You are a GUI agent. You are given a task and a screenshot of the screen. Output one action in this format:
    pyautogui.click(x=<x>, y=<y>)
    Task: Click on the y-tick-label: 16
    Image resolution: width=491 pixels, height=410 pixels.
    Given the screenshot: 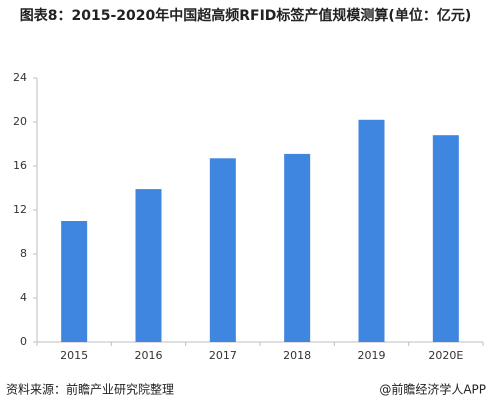 What is the action you would take?
    pyautogui.click(x=20, y=165)
    